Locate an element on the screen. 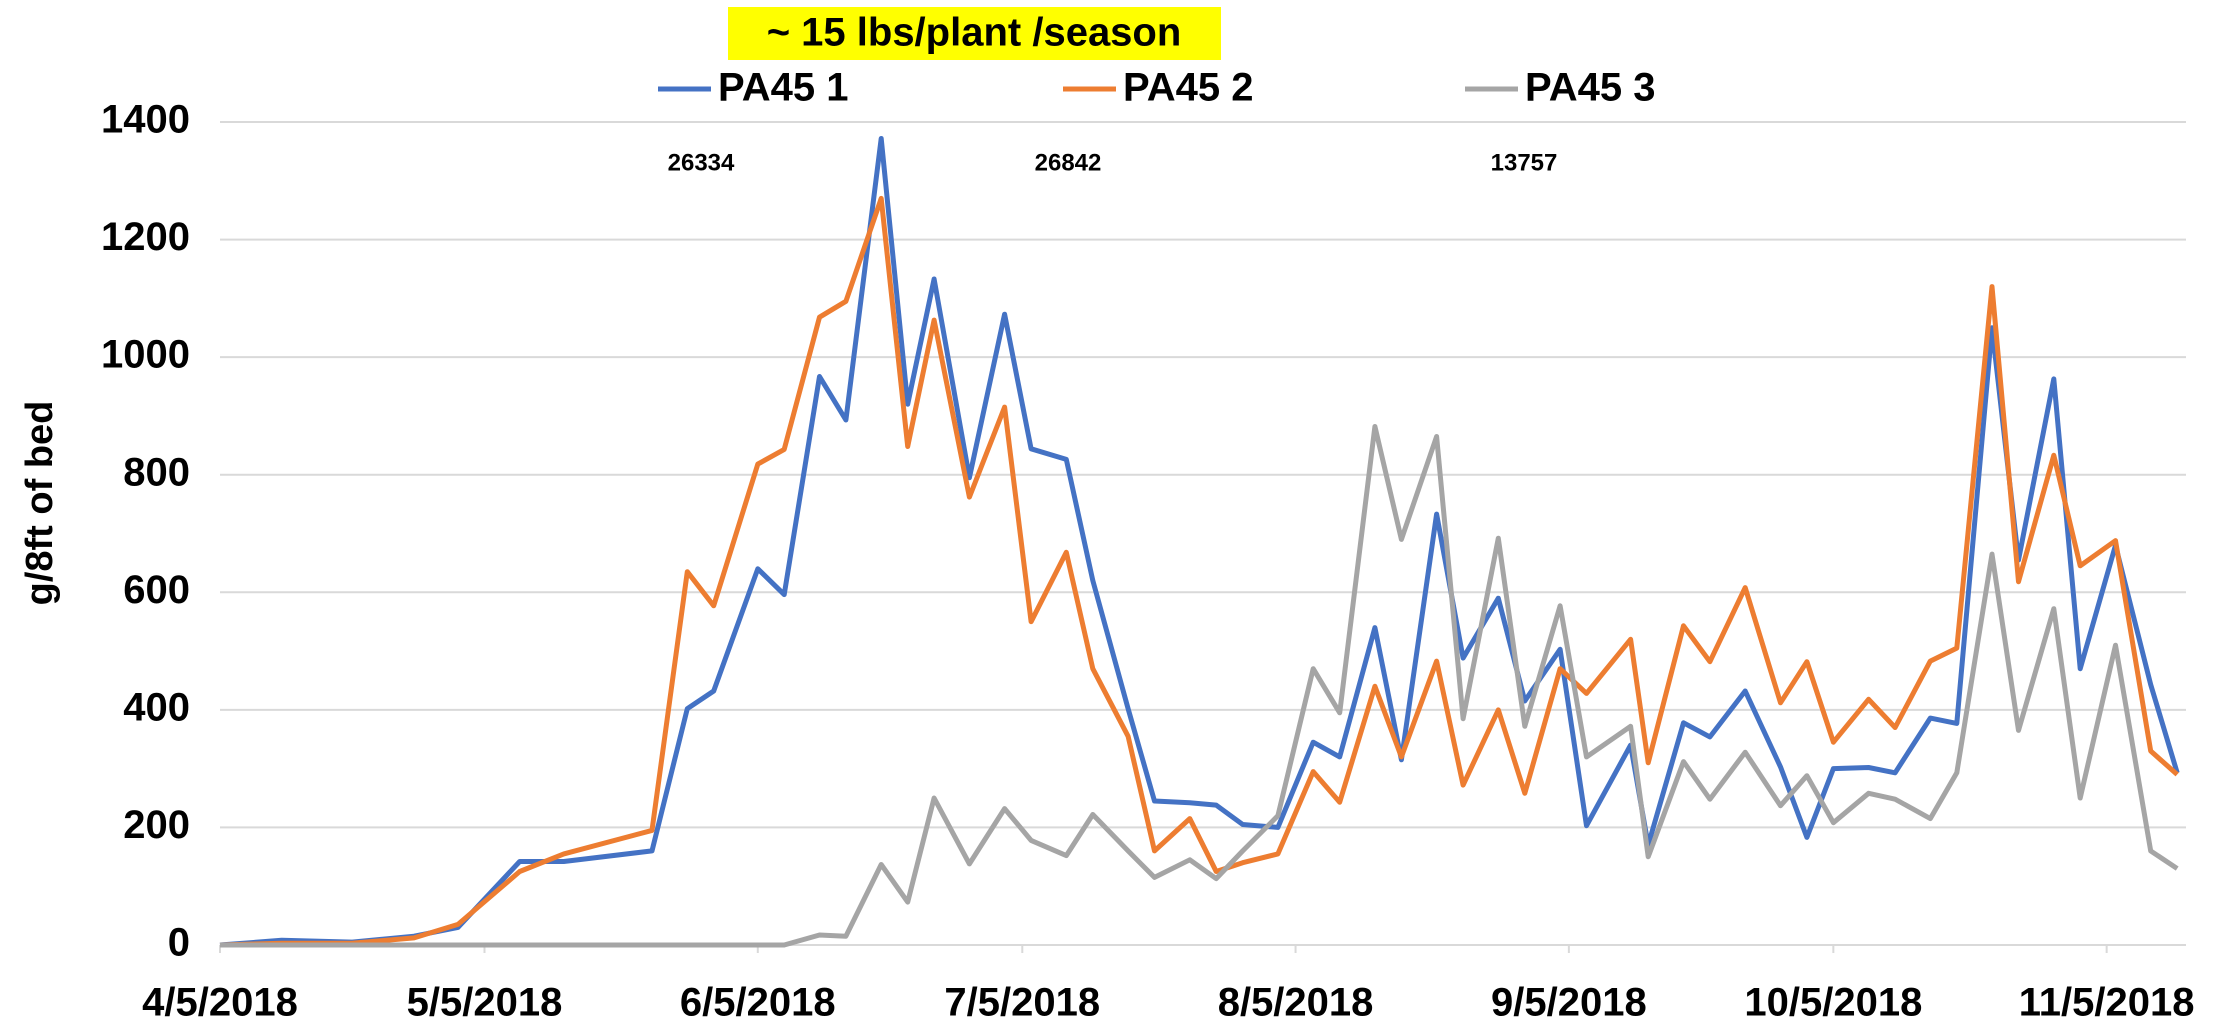 The width and height of the screenshot is (2226, 1019). annotation: 13757 is located at coordinates (1524, 162).